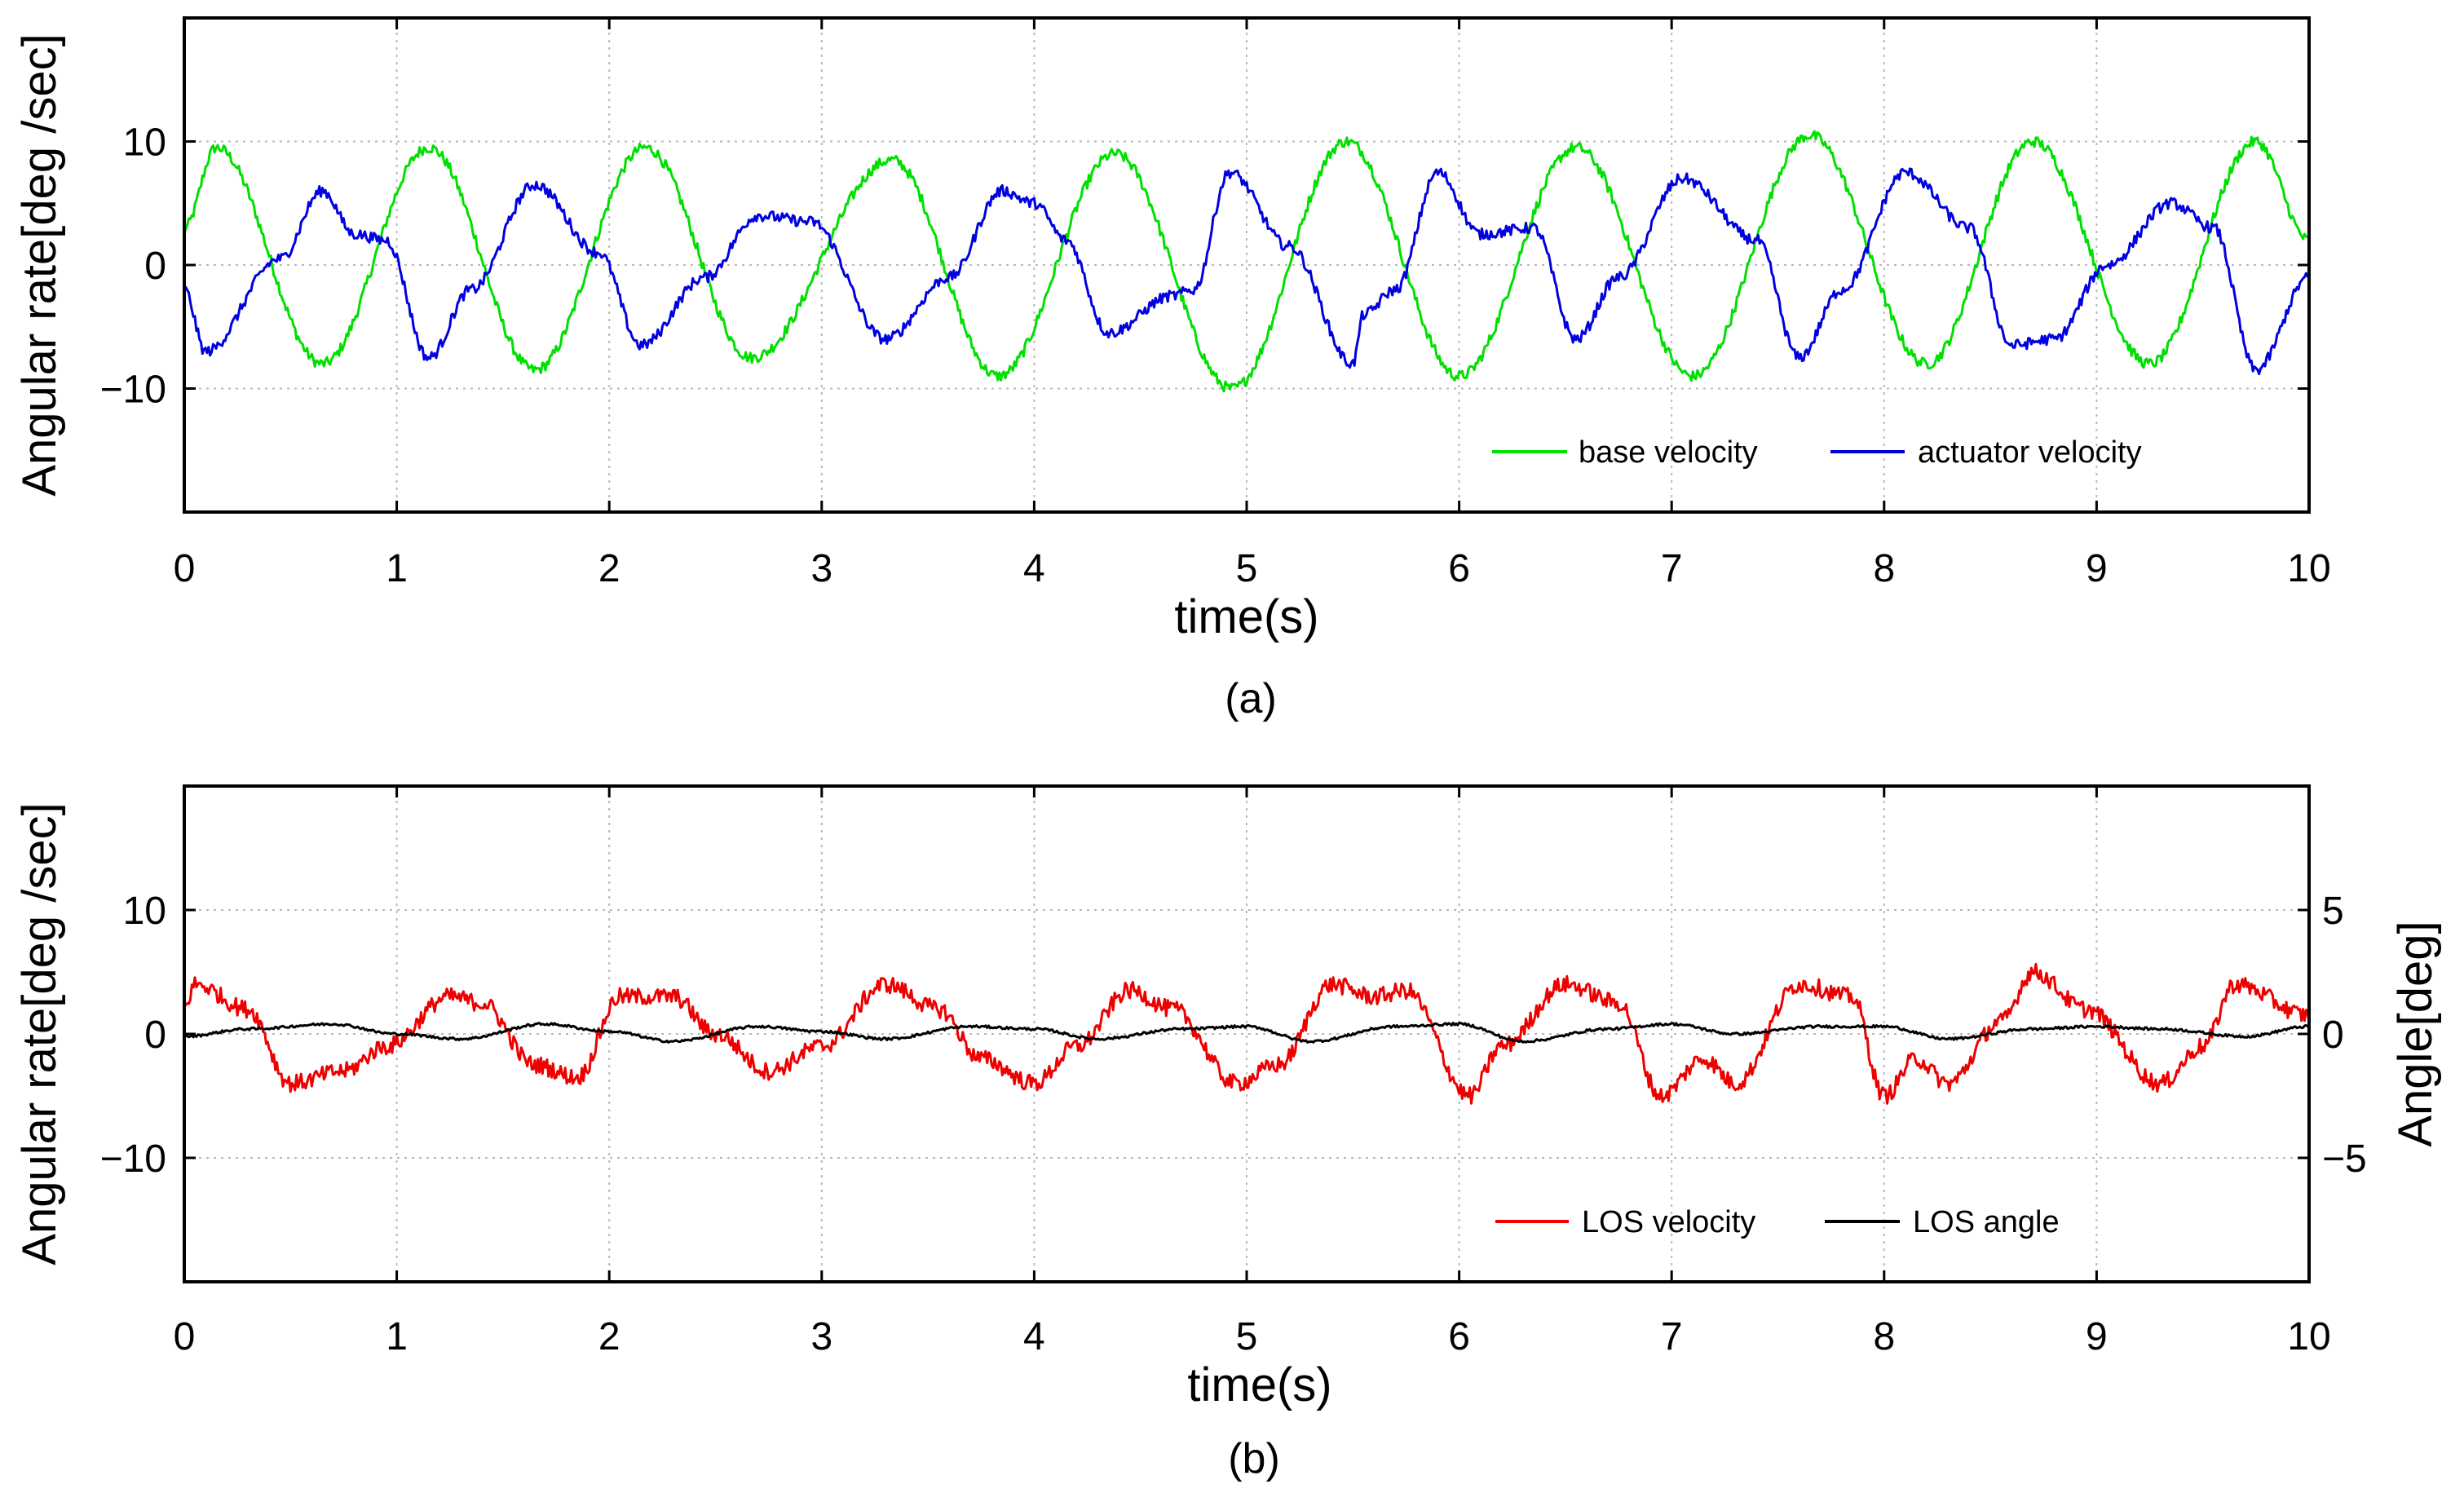 The width and height of the screenshot is (2464, 1493). I want to click on series-line-los-velocity, so click(1247, 1033).